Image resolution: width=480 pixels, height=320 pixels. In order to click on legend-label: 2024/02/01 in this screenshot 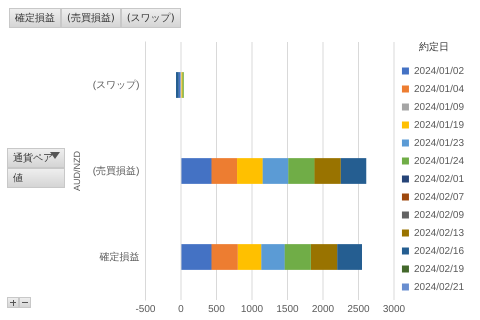, I will do `click(439, 179)`.